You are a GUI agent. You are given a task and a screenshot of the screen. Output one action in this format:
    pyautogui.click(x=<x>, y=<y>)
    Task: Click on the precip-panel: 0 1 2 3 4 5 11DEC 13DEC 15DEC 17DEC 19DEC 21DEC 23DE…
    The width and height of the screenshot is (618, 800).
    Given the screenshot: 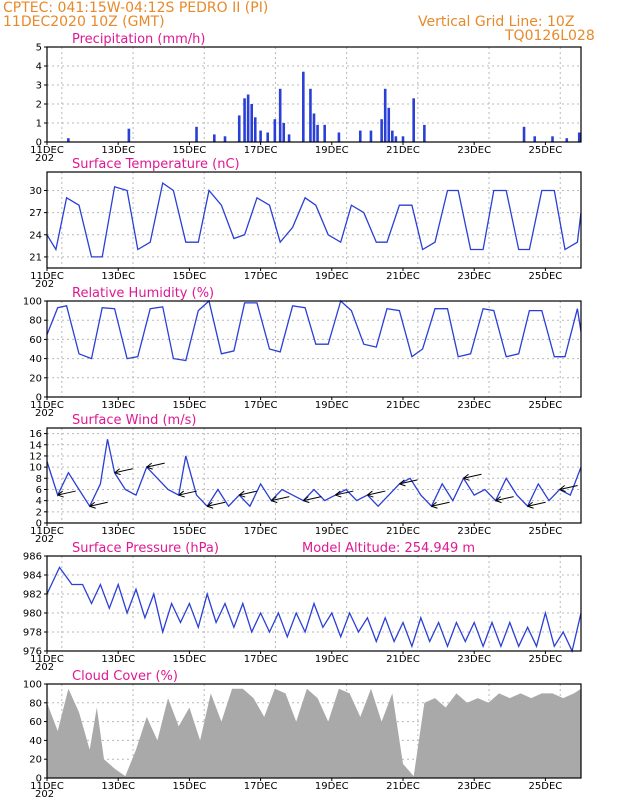 What is the action you would take?
    pyautogui.click(x=306, y=98)
    